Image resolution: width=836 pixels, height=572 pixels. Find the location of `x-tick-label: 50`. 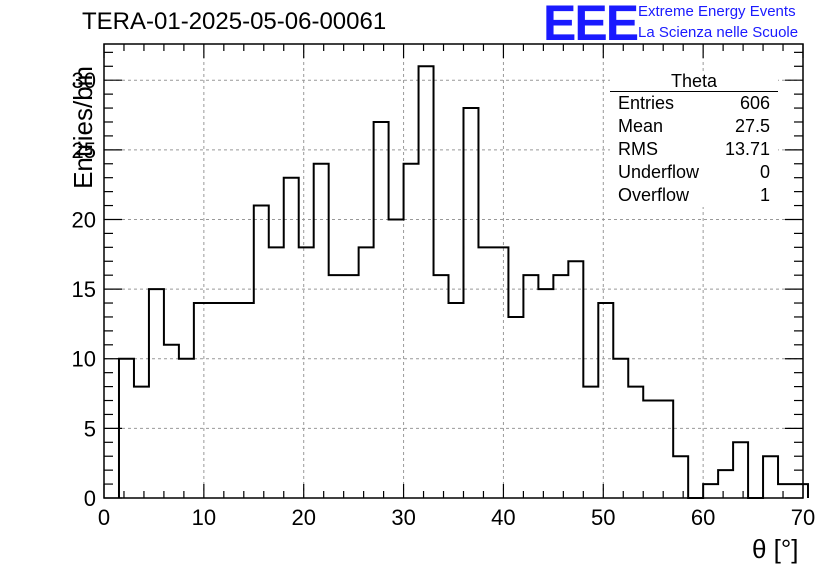

x-tick-label: 50 is located at coordinates (603, 517).